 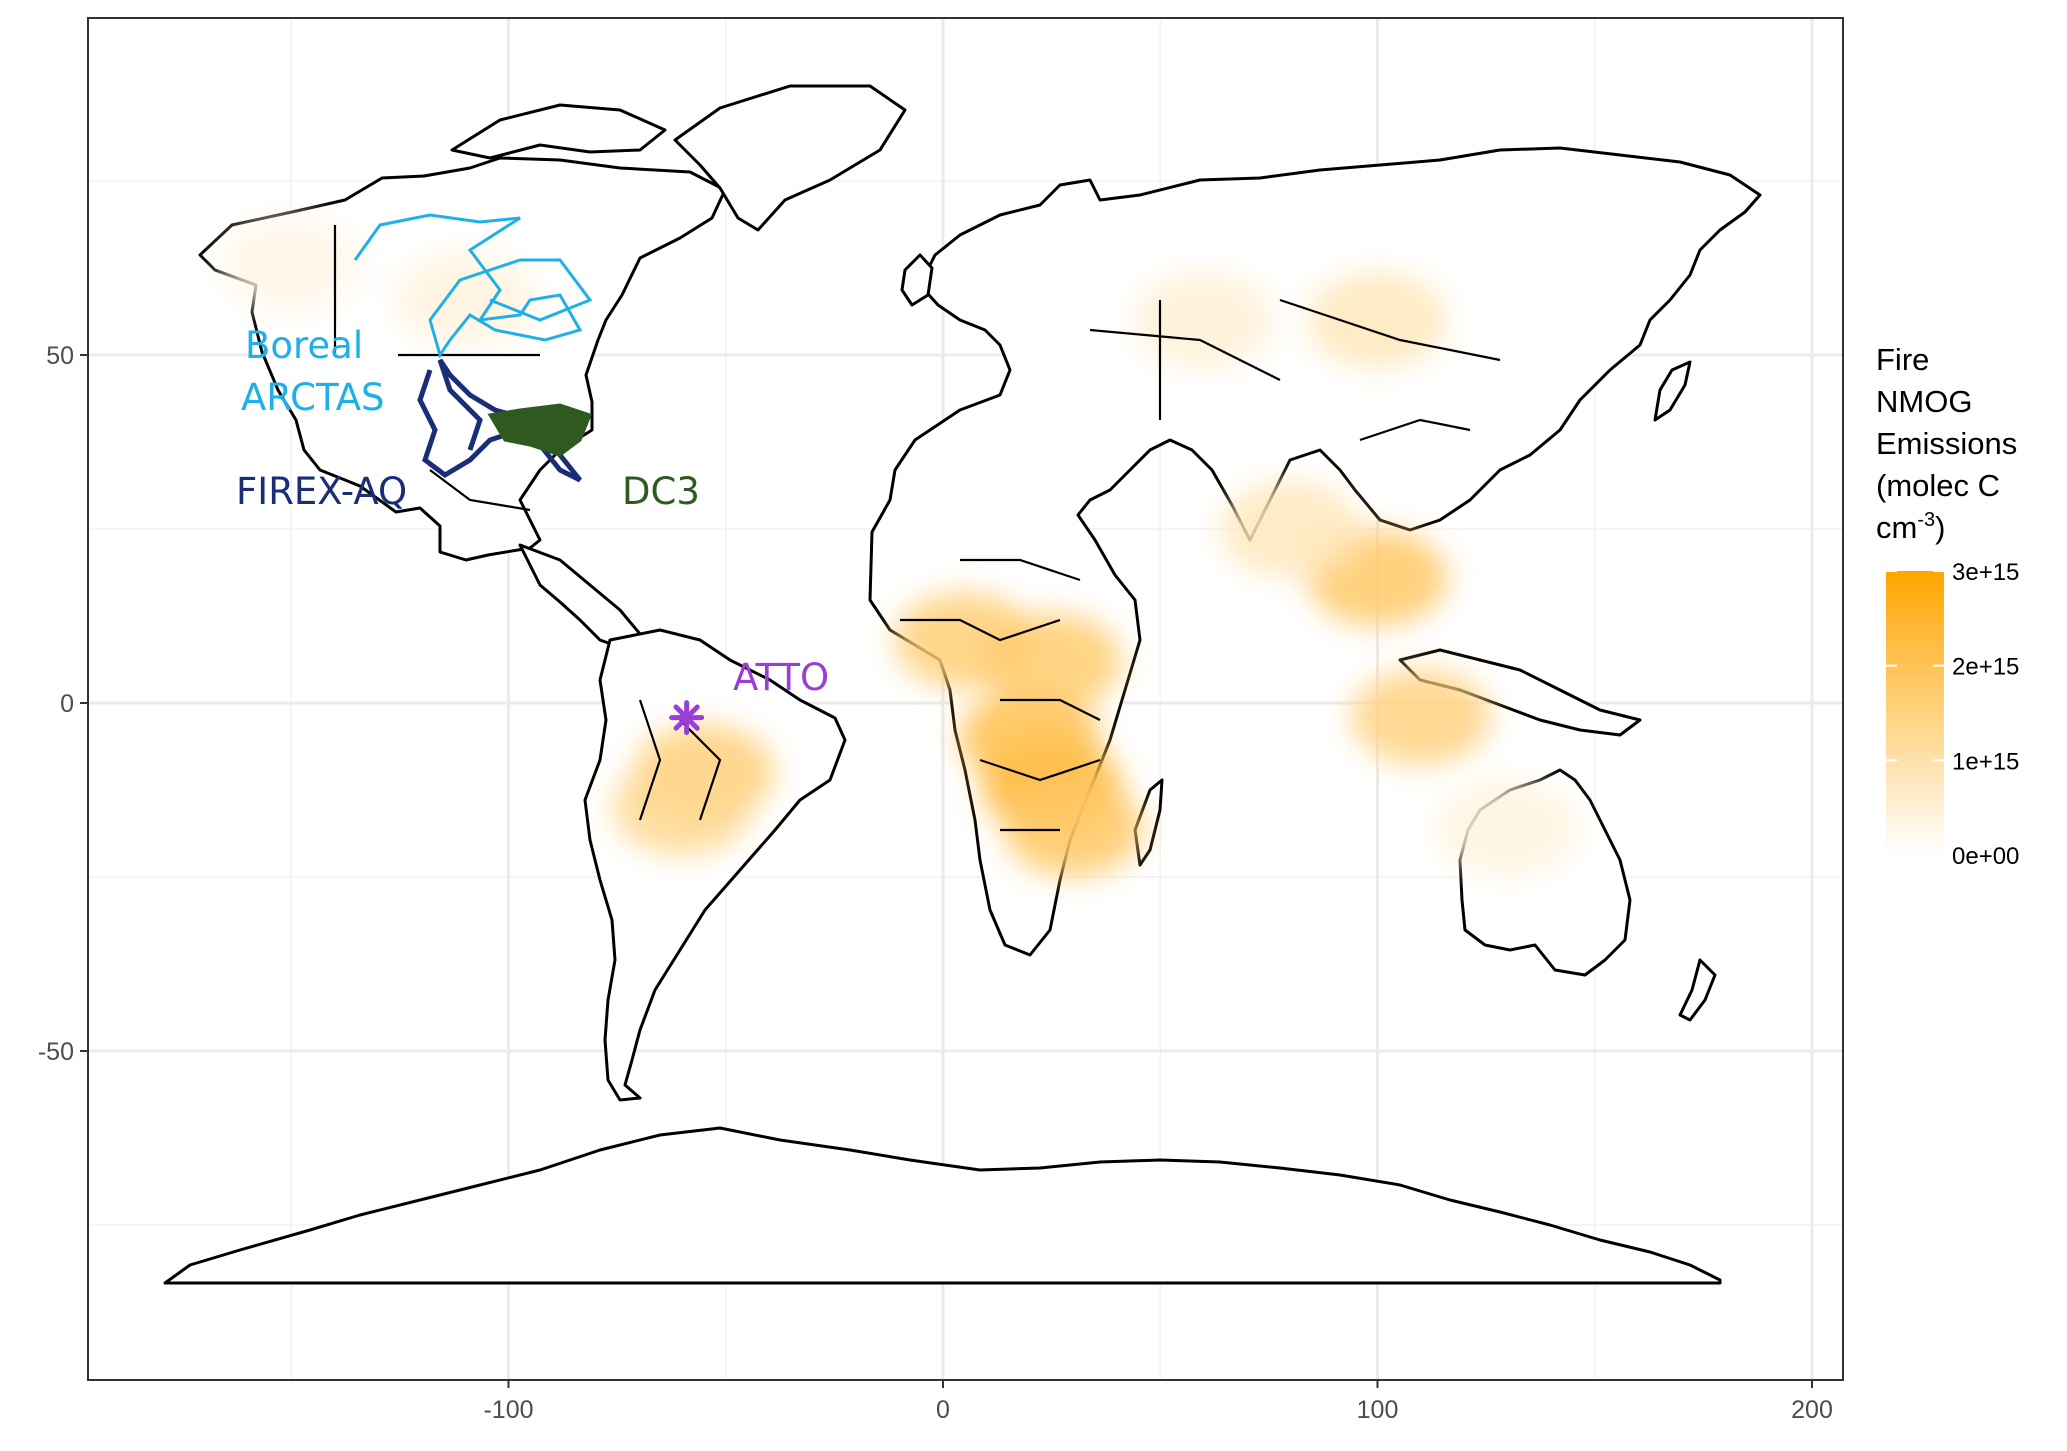 I want to click on legend-title-line-3: Emissions, so click(x=1946, y=443).